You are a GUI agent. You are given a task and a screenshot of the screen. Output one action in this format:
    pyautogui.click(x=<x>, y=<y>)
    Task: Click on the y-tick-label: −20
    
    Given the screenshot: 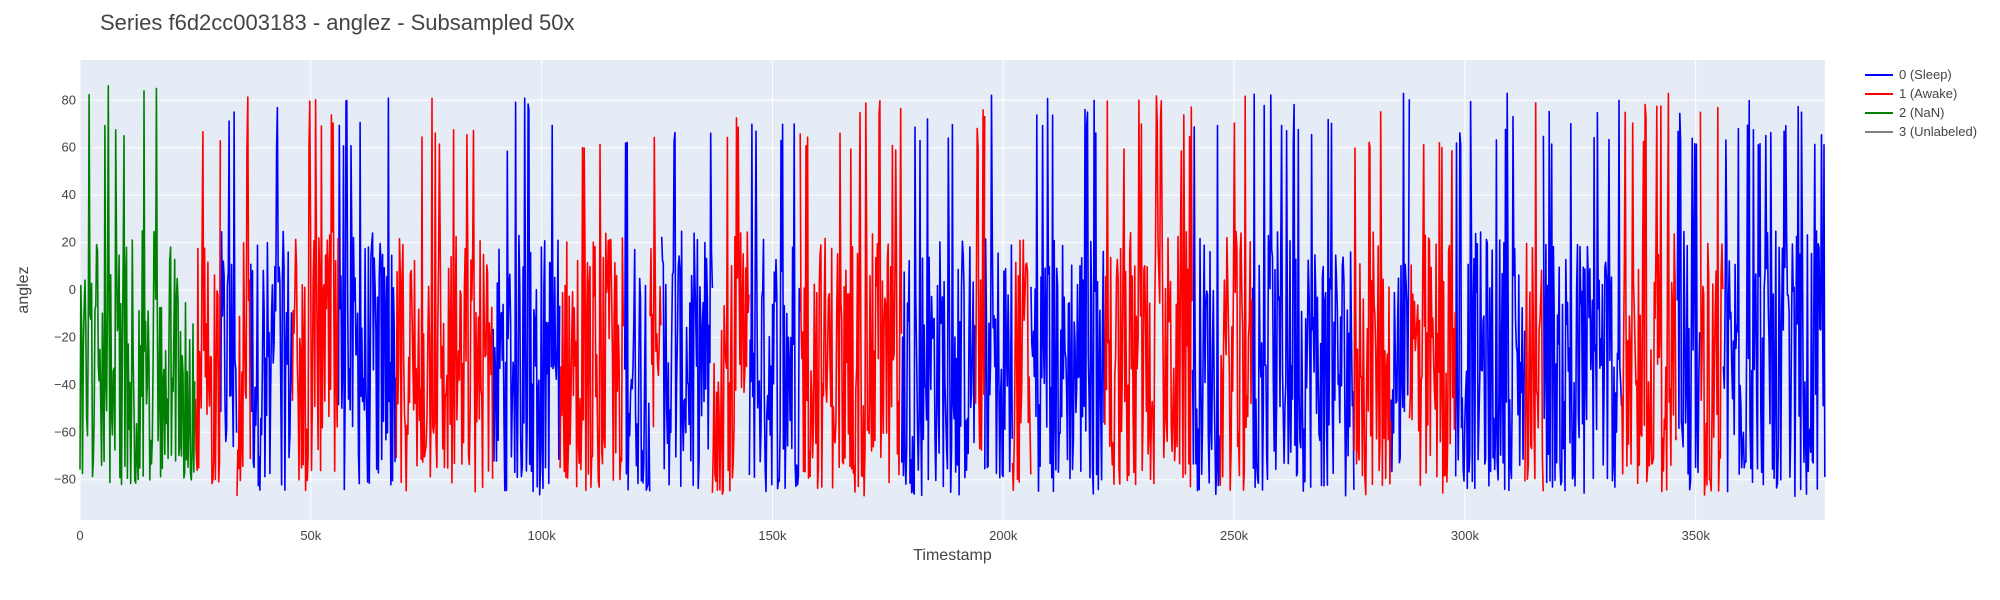 What is the action you would take?
    pyautogui.click(x=65, y=336)
    